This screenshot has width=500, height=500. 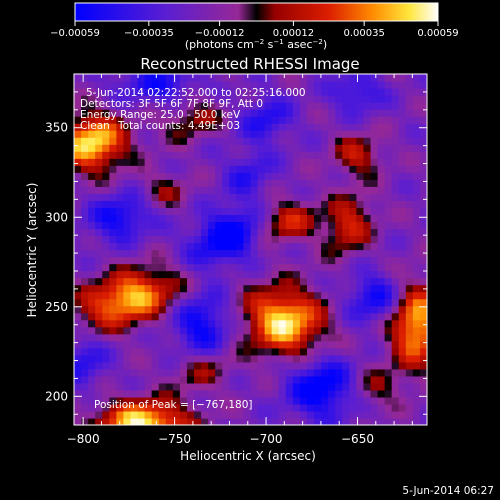 What do you see at coordinates (293, 33) in the screenshot?
I see `colorbar-tick-label: 0.00012` at bounding box center [293, 33].